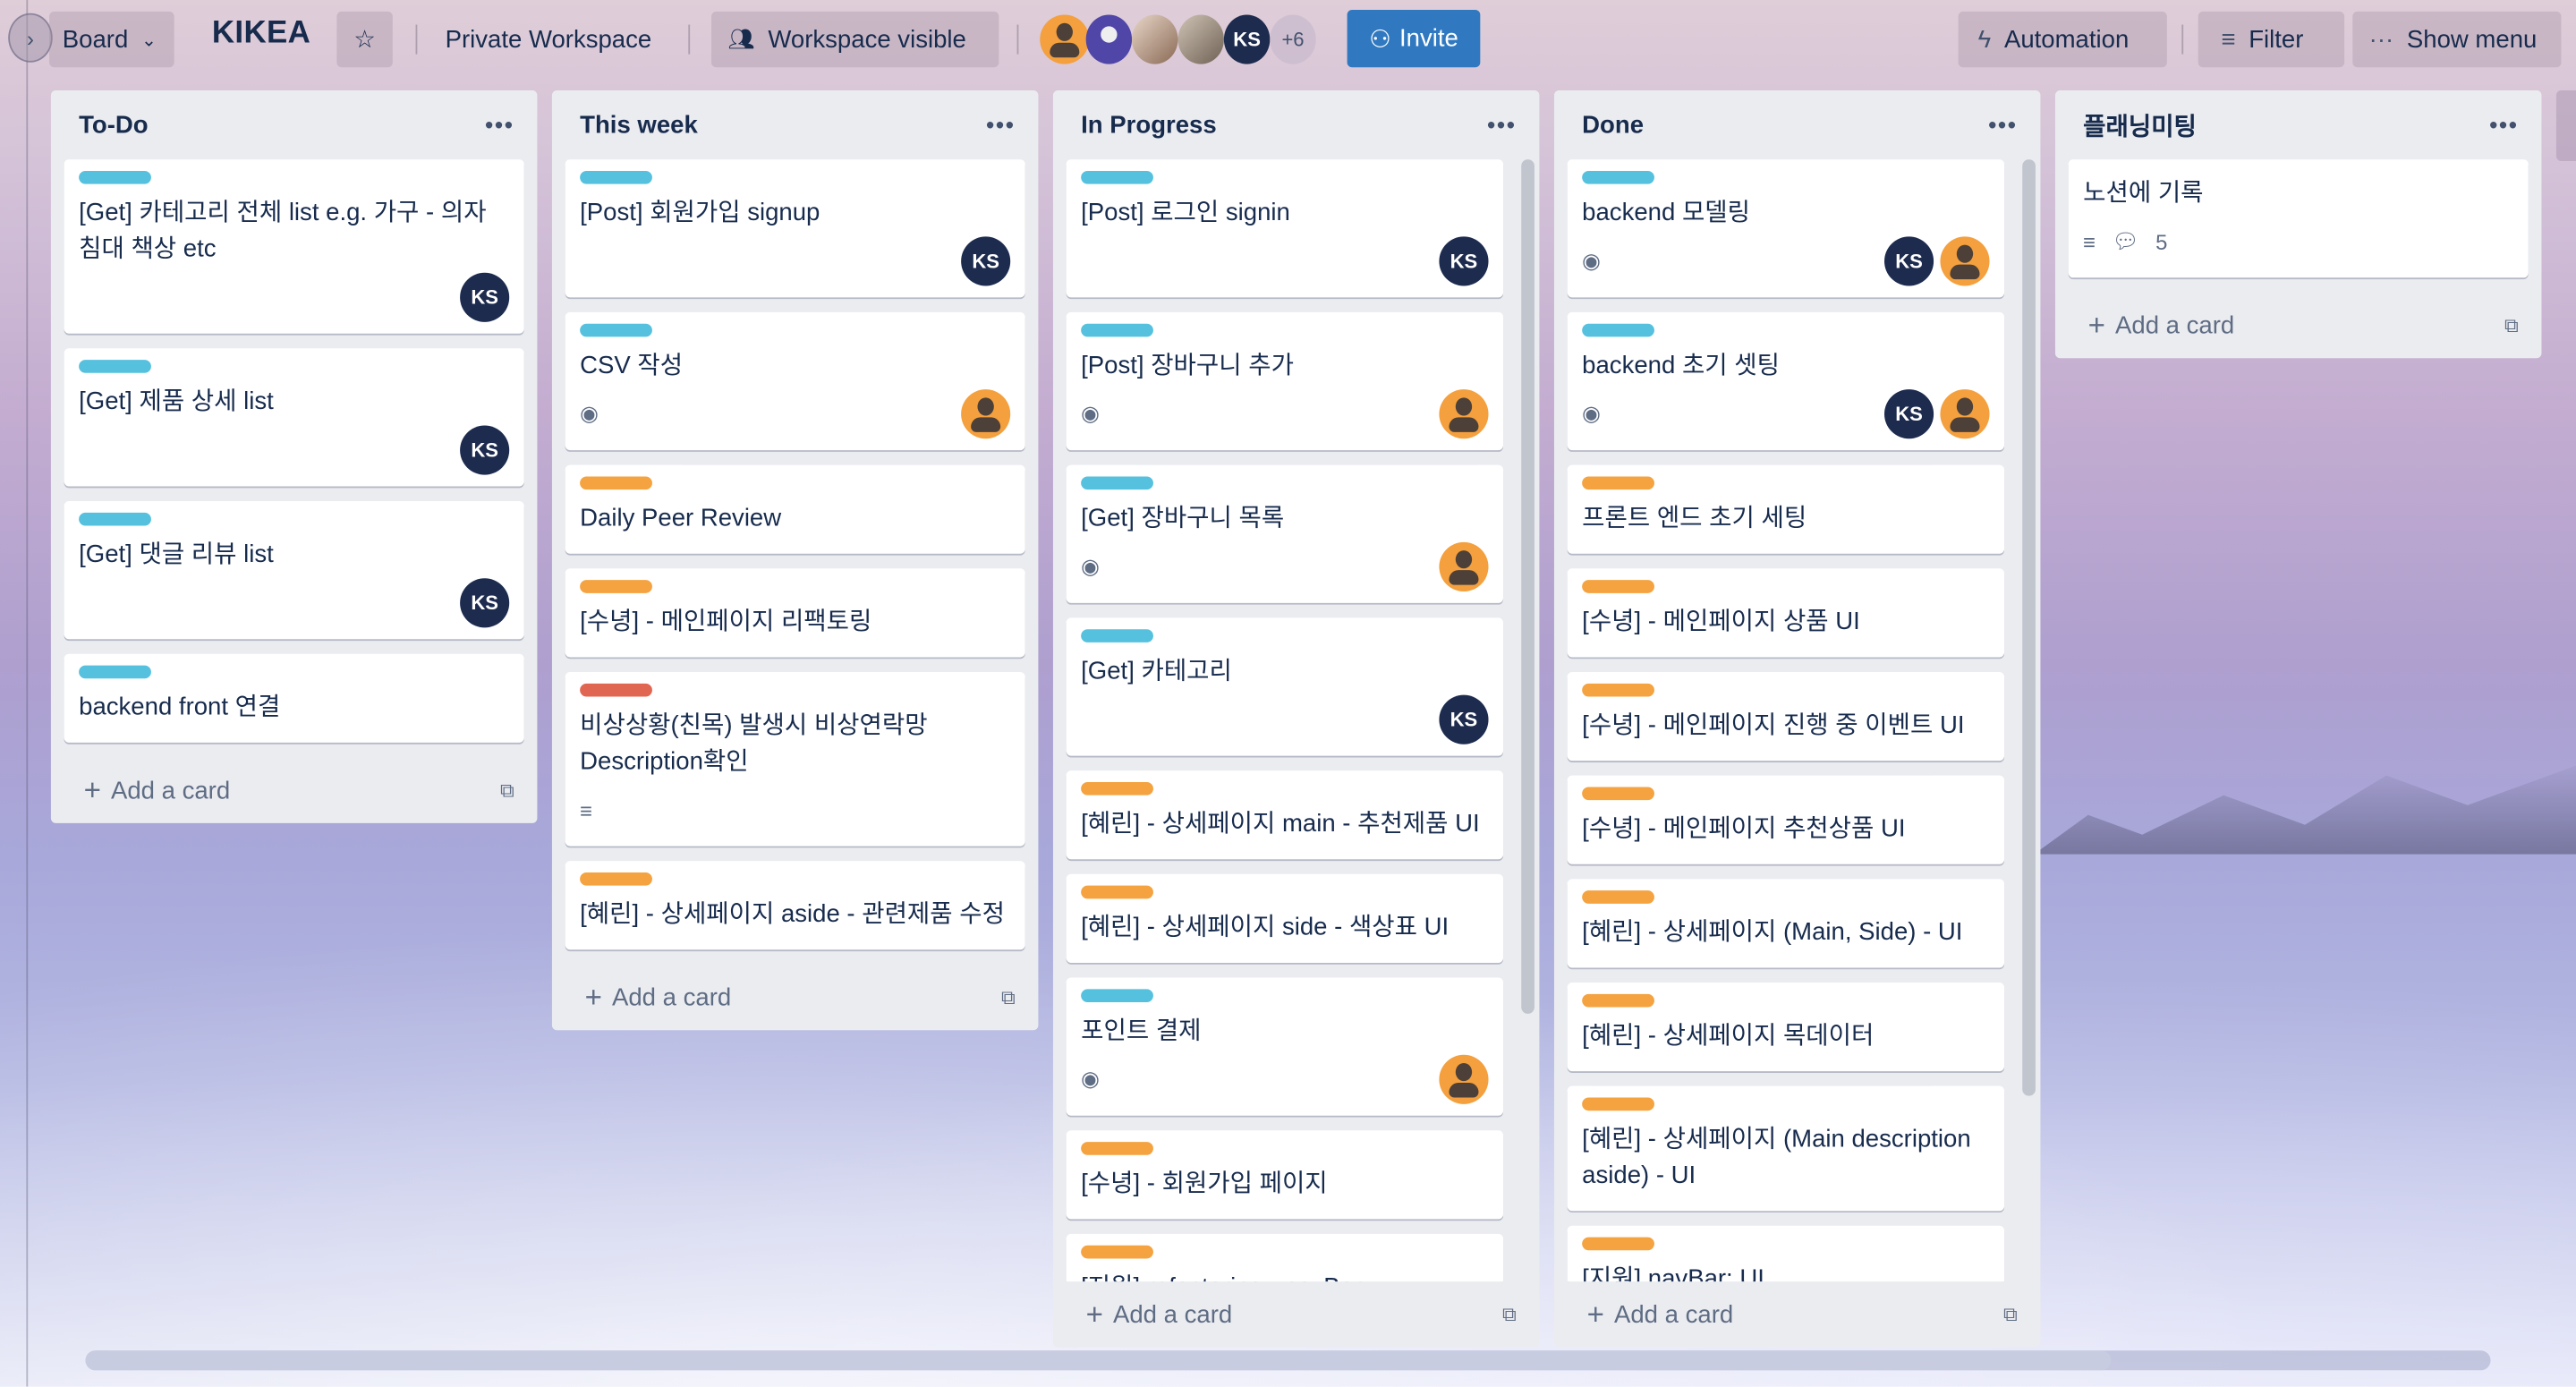  I want to click on card: [Get] 제품 상세 list KS, so click(294, 418).